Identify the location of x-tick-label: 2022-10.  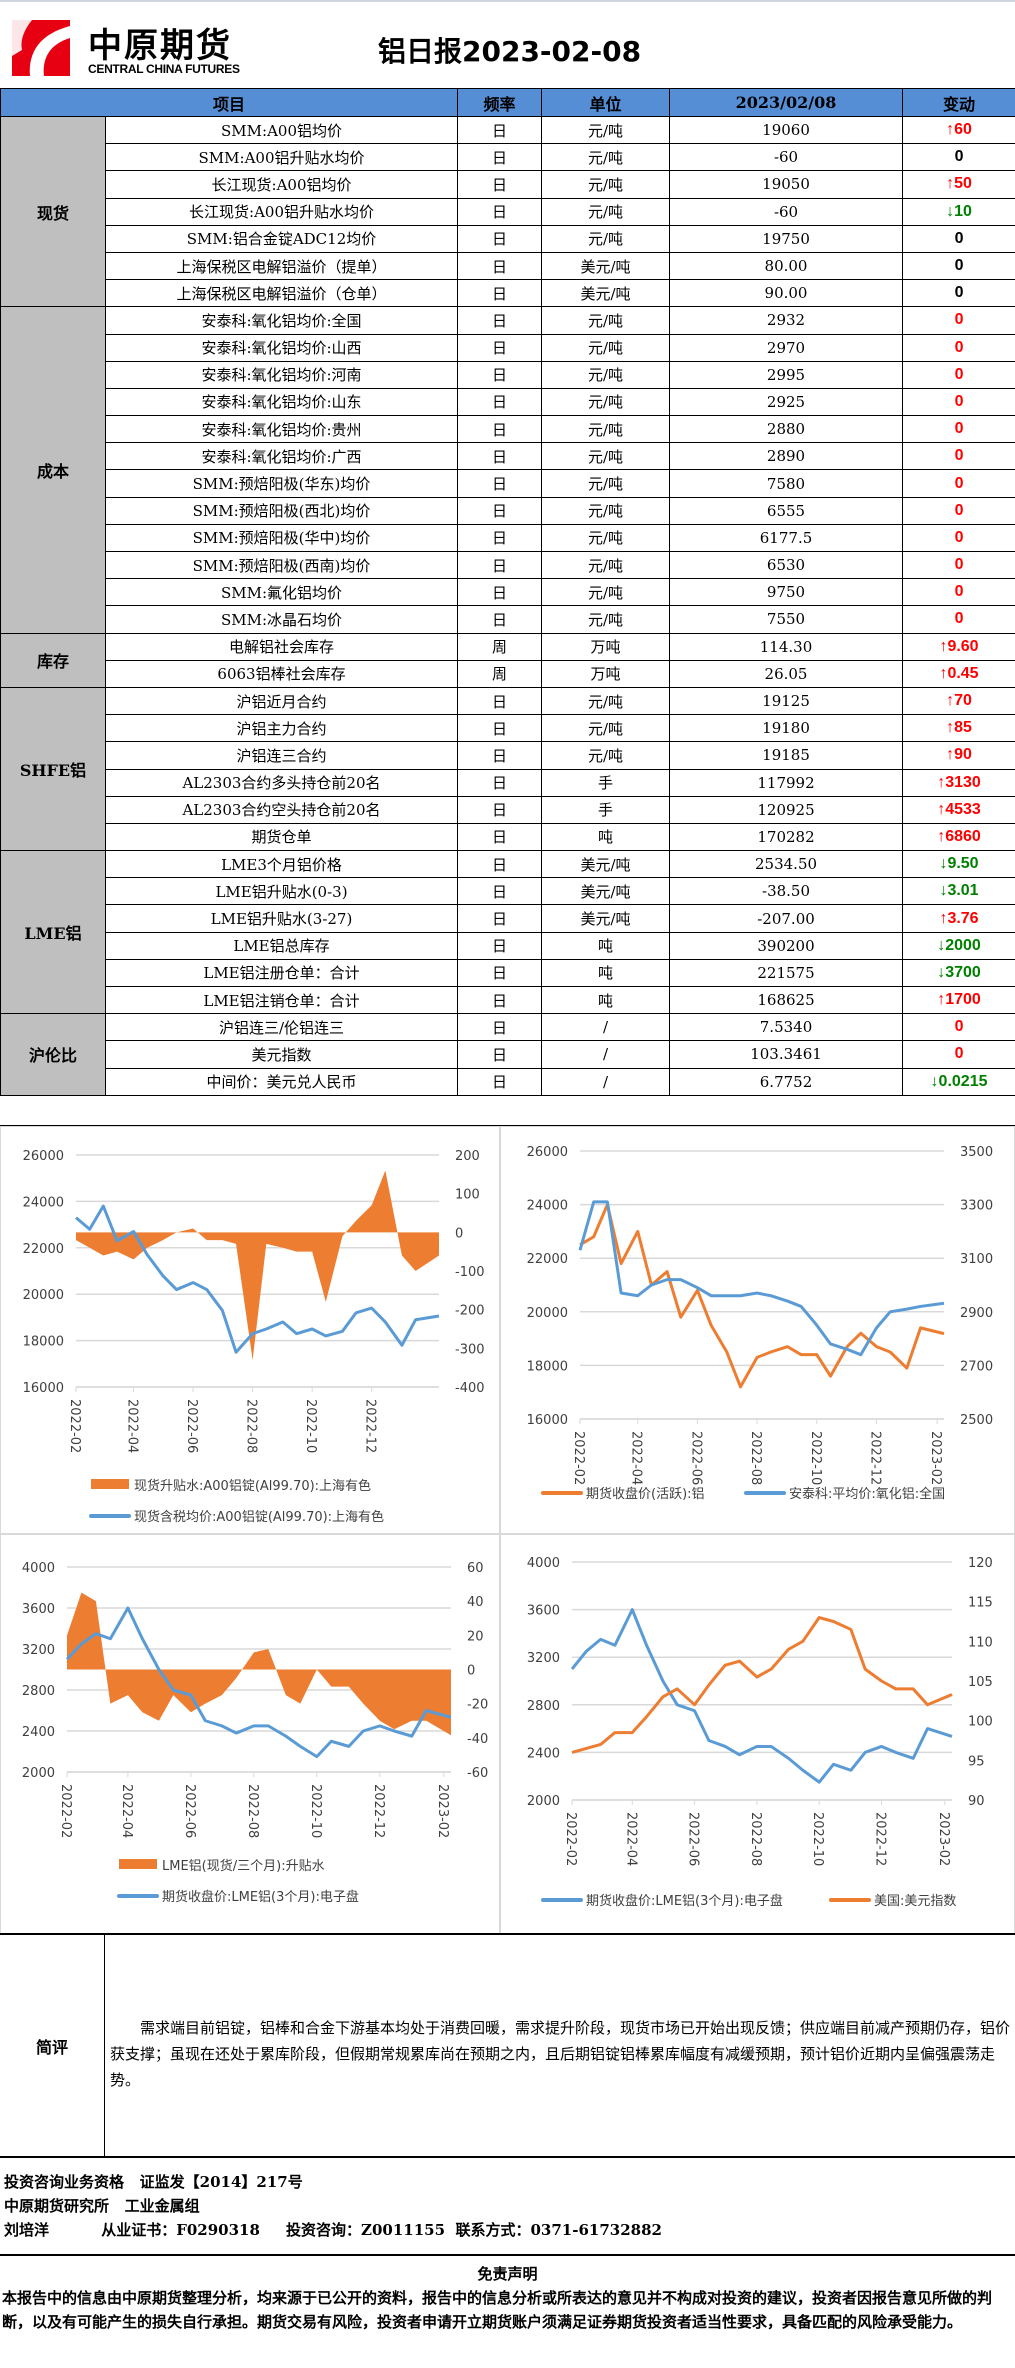
(817, 1839).